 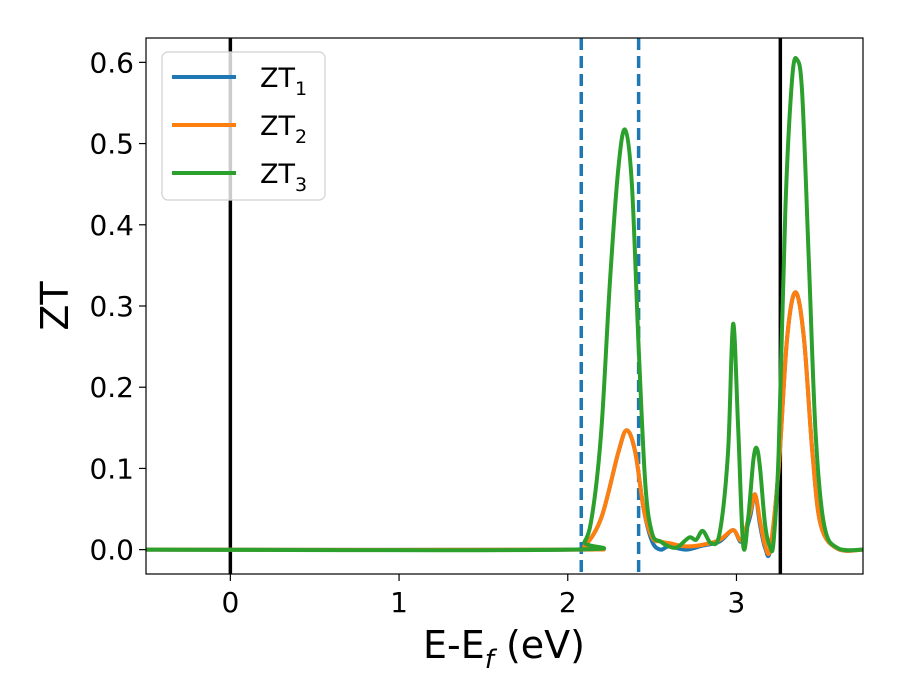 I want to click on y-axis-label: ZT, so click(x=55, y=306).